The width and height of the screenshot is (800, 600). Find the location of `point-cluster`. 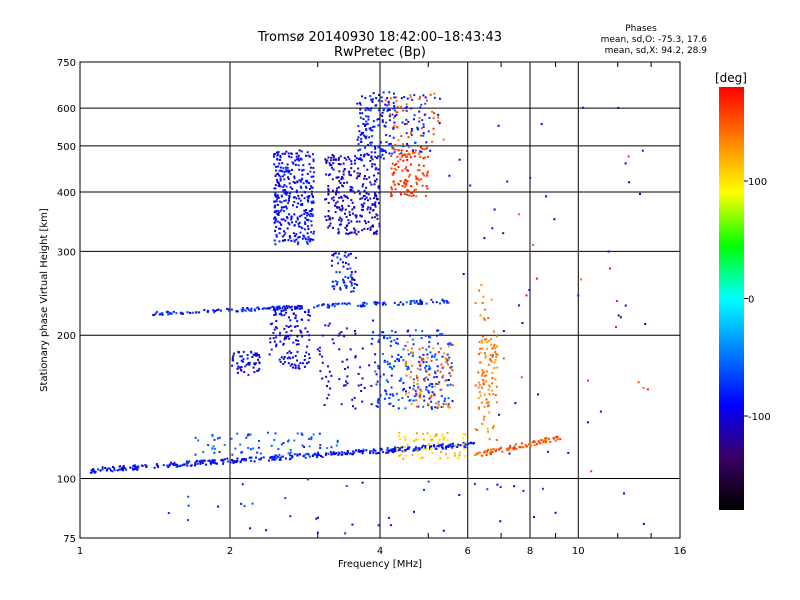

point-cluster is located at coordinates (352, 195).